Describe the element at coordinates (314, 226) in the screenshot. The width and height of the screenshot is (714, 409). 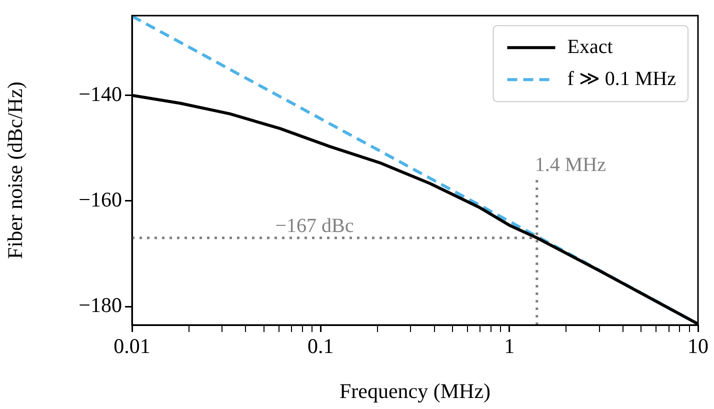
I see `ref-line-label: −167 dBc` at that location.